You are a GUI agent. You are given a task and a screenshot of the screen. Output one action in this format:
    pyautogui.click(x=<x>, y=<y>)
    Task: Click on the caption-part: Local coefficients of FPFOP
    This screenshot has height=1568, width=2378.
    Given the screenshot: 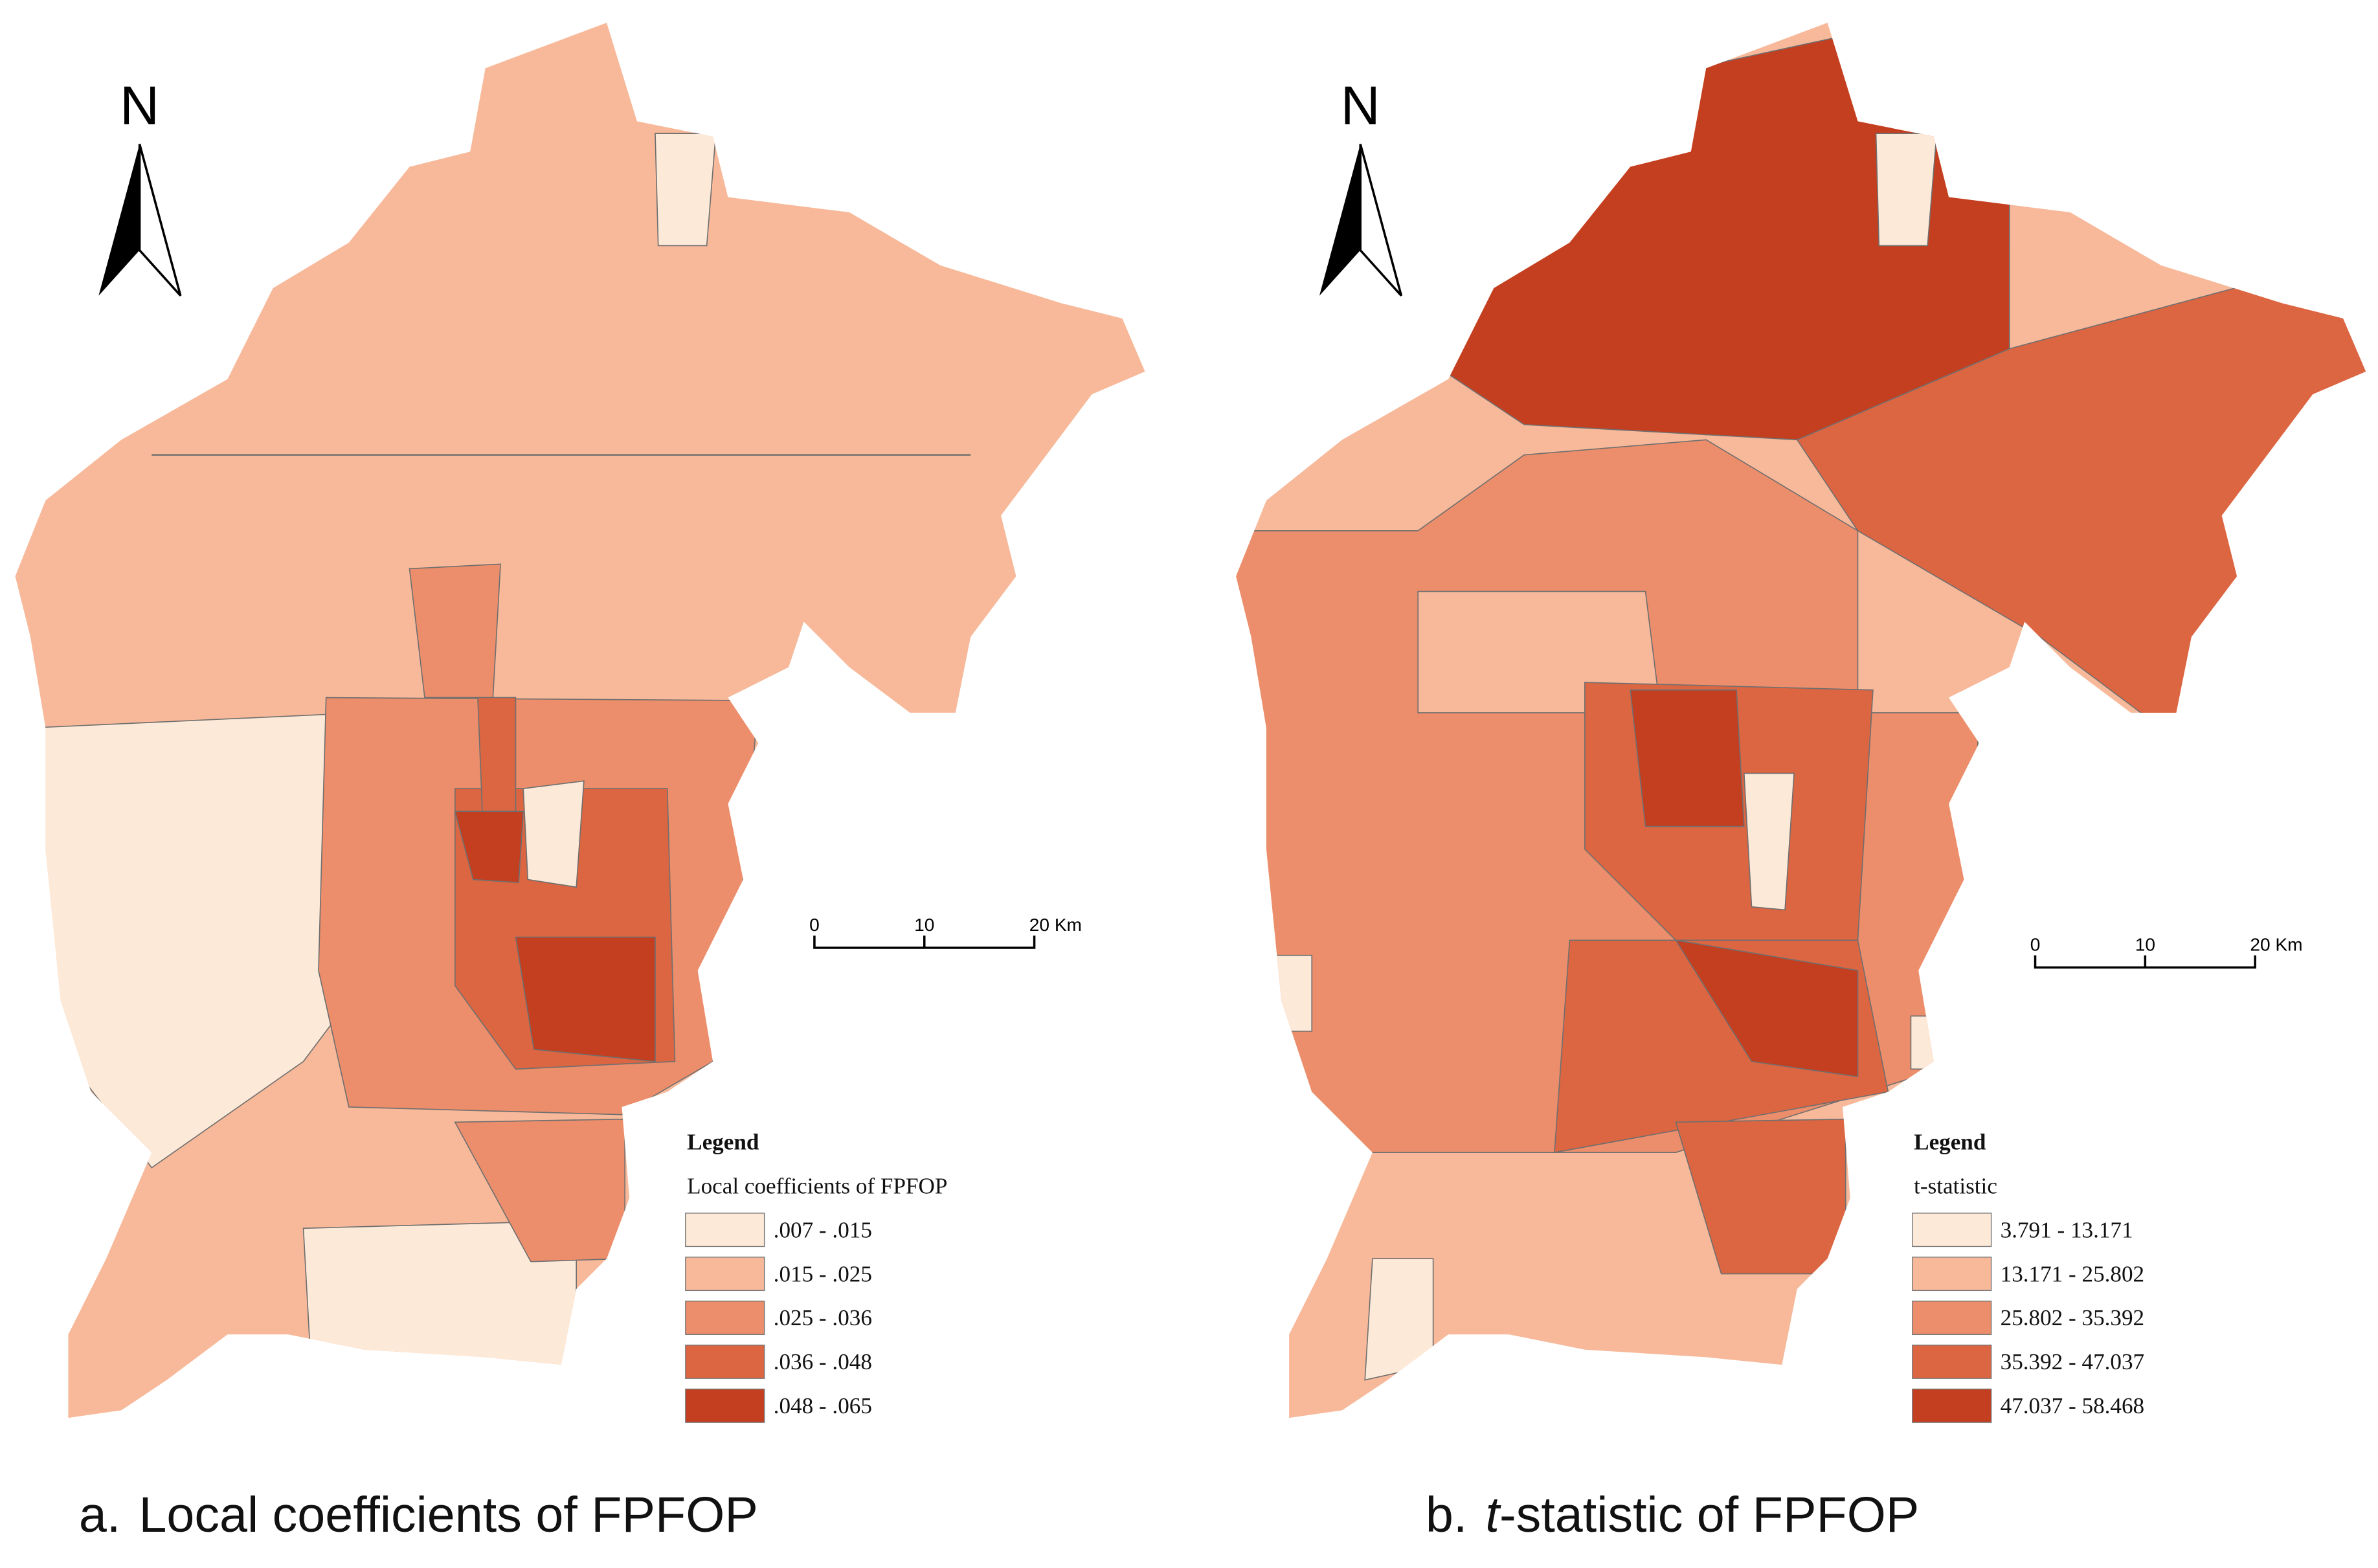 What is the action you would take?
    pyautogui.click(x=448, y=1515)
    